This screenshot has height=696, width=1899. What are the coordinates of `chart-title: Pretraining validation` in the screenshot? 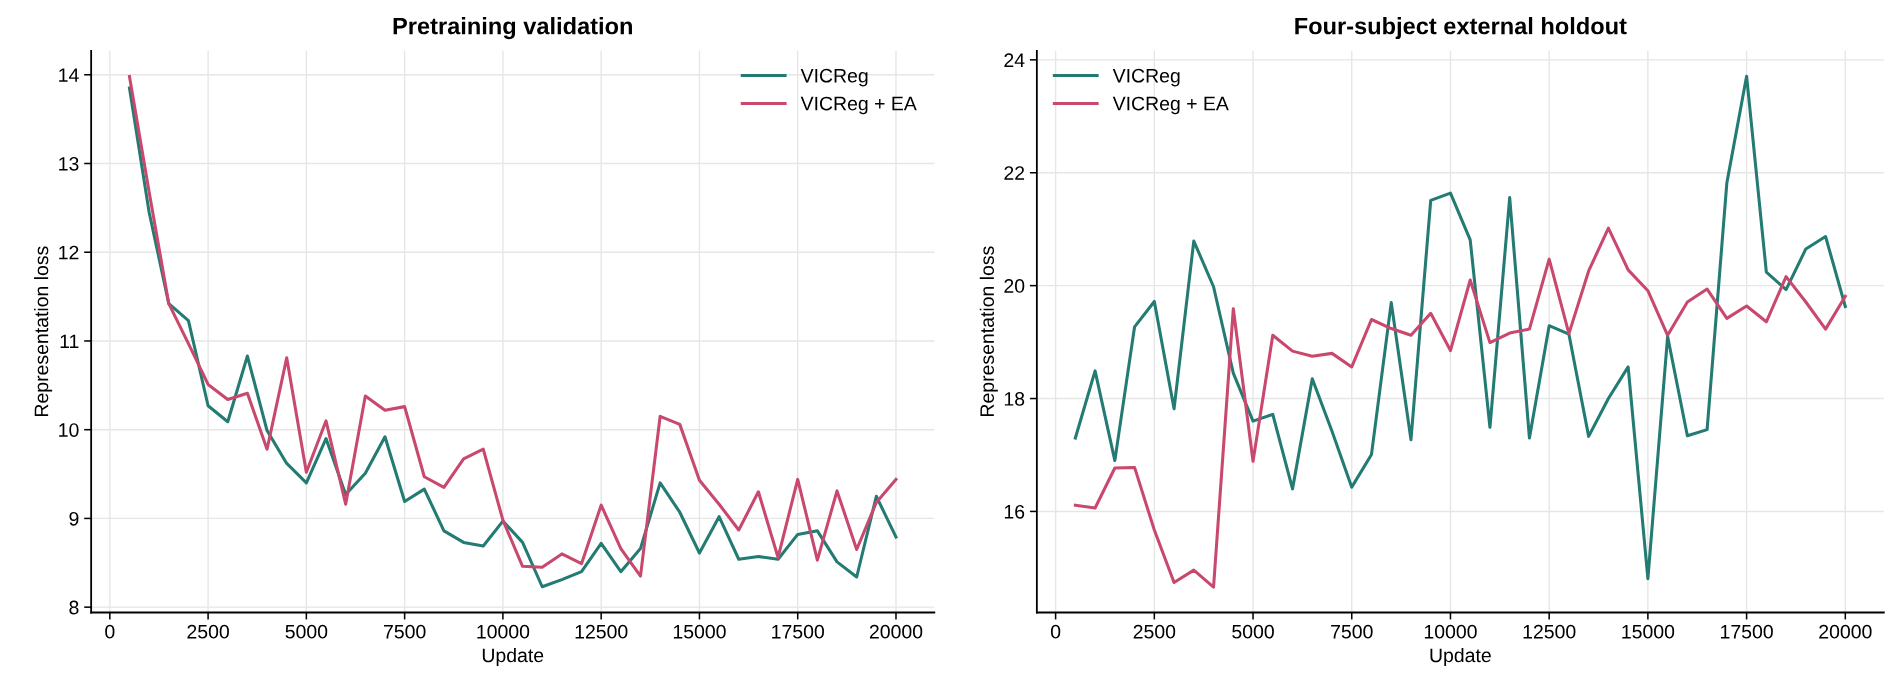 It's located at (512, 28).